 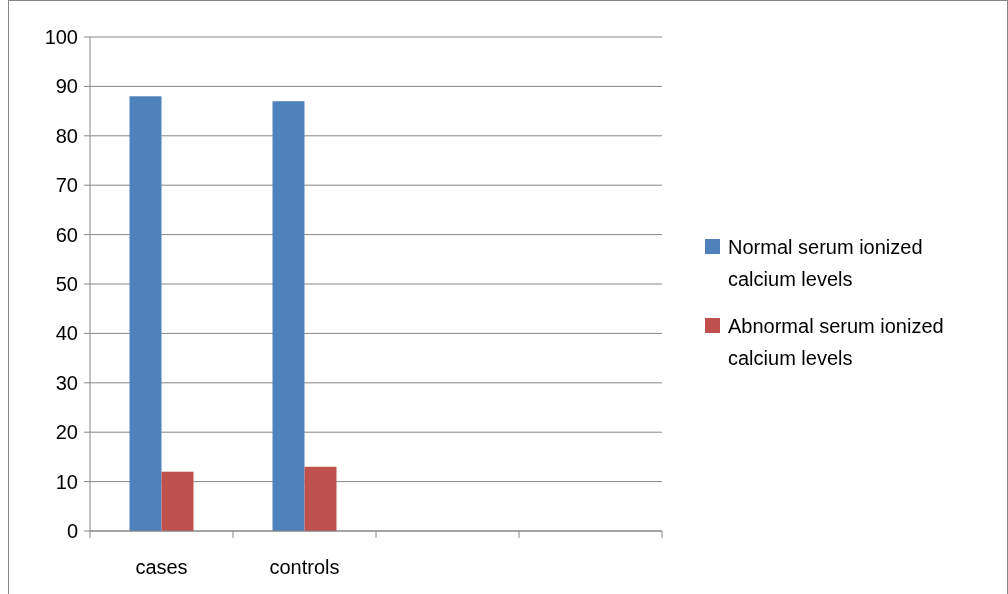 What do you see at coordinates (161, 567) in the screenshot?
I see `x-tick-label: cases` at bounding box center [161, 567].